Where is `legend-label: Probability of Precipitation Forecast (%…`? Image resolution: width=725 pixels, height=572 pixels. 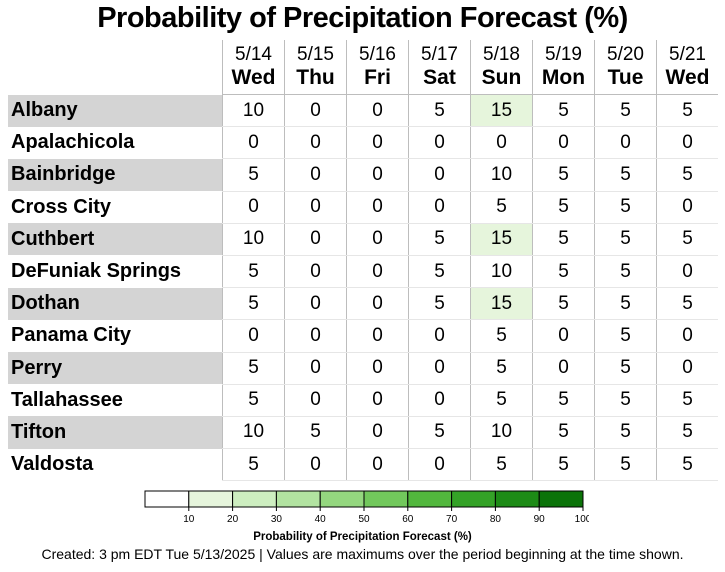 legend-label: Probability of Precipitation Forecast (%… is located at coordinates (362, 537).